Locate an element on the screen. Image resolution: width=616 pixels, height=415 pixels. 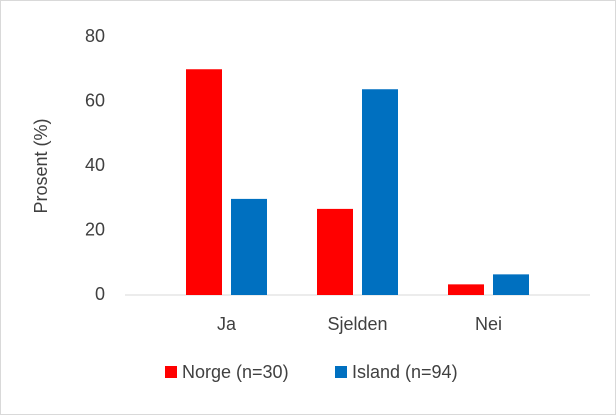
y-tick-label: 80 is located at coordinates (95, 36).